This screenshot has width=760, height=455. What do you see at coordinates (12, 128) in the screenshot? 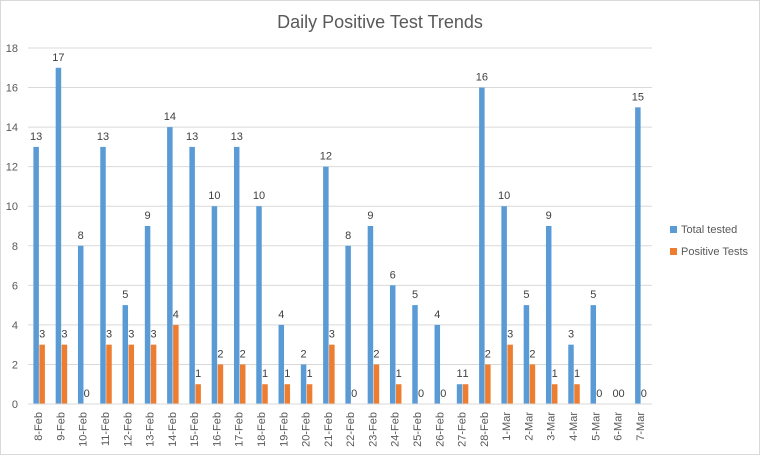
I see `y-tick-label: 14` at bounding box center [12, 128].